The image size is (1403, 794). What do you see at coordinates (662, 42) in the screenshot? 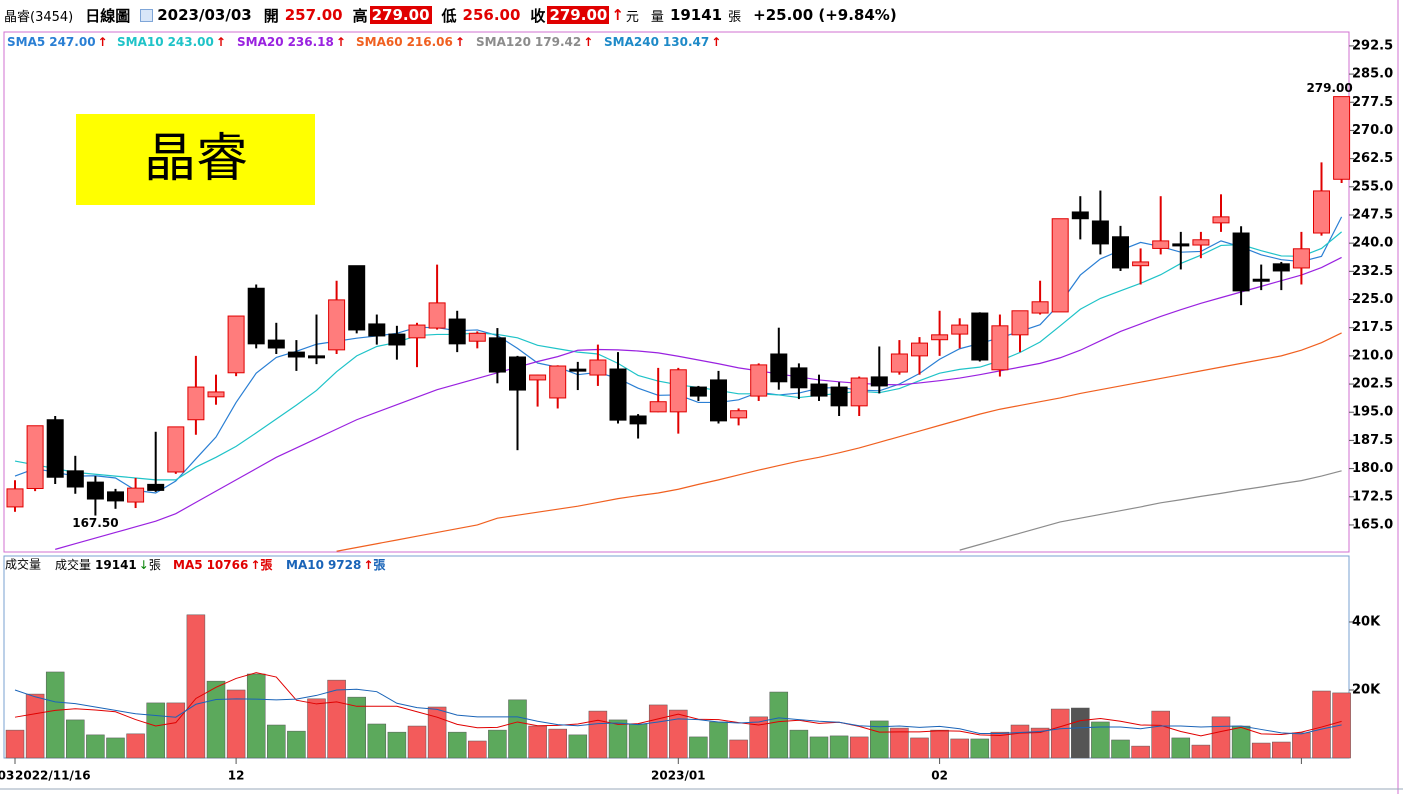
I see `legend-entry: SMA240 130.47 ↑` at bounding box center [662, 42].